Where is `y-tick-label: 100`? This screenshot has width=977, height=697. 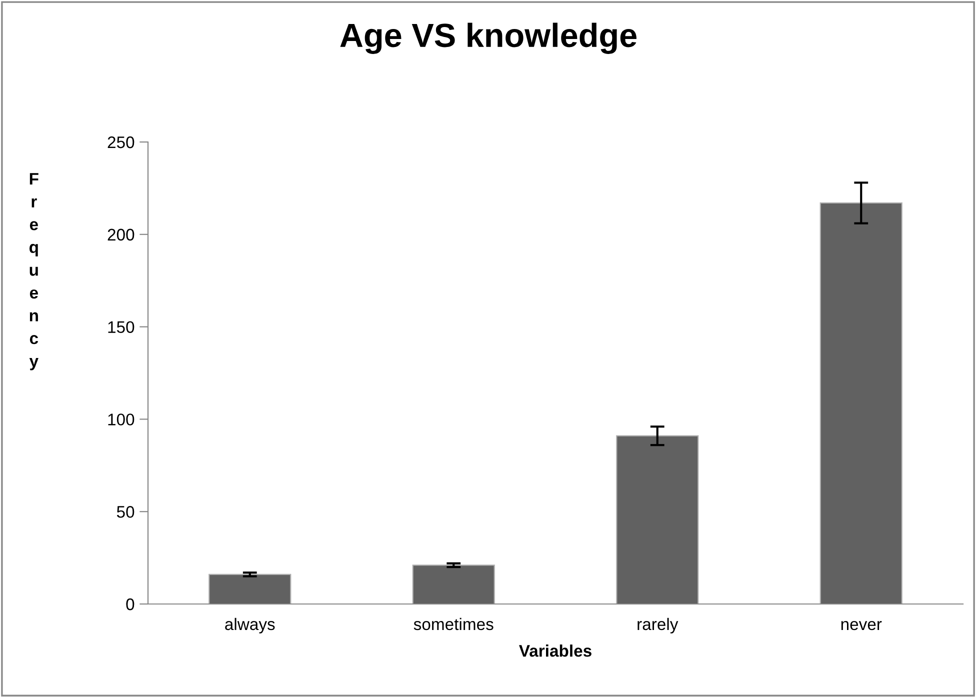
y-tick-label: 100 is located at coordinates (121, 420).